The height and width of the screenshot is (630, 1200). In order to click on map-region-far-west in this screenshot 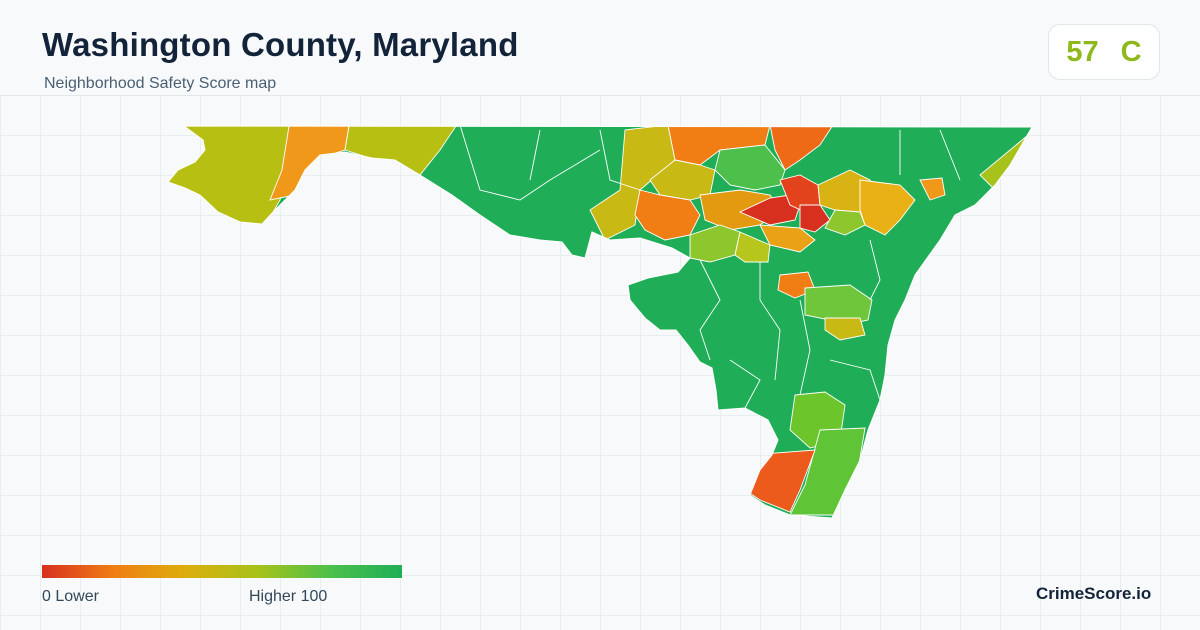, I will do `click(225, 178)`.